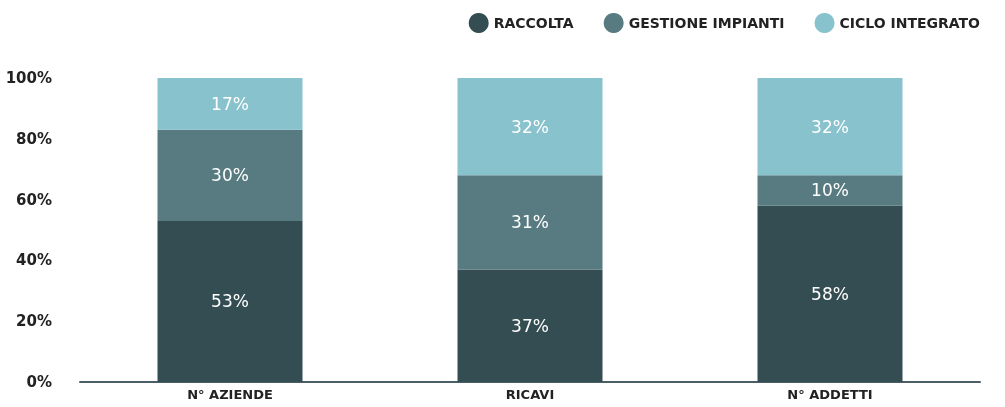  I want to click on data-label: 37%, so click(530, 325).